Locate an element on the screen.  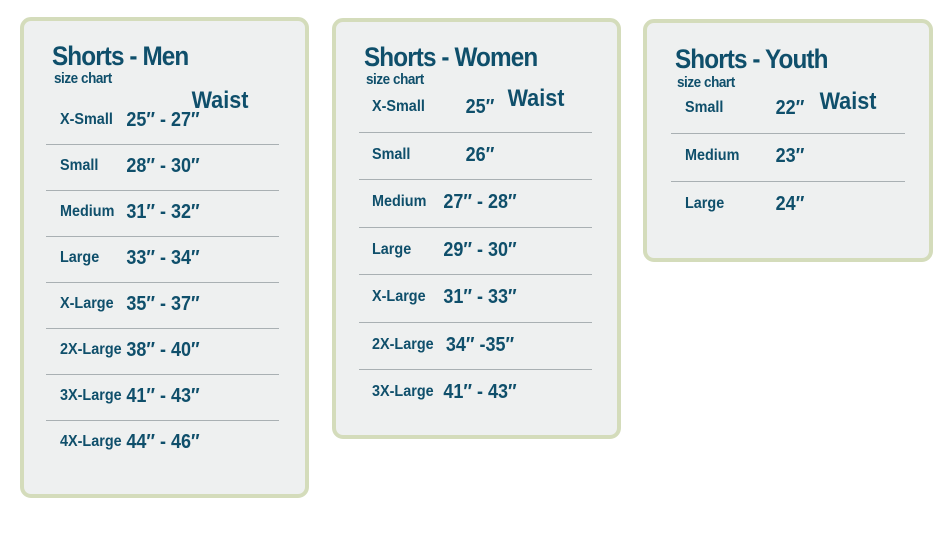
waist-value: 28″ - 30″ is located at coordinates (163, 166).